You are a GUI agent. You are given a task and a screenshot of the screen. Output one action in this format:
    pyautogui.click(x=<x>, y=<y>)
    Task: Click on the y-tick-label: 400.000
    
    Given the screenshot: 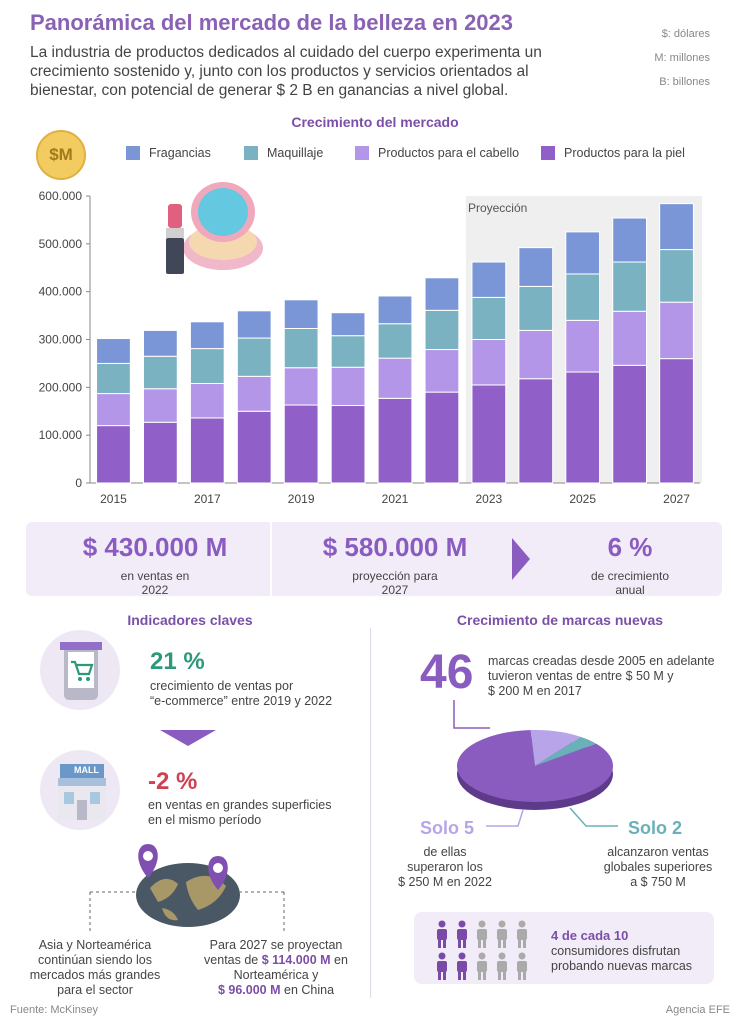 What is the action you would take?
    pyautogui.click(x=61, y=292)
    